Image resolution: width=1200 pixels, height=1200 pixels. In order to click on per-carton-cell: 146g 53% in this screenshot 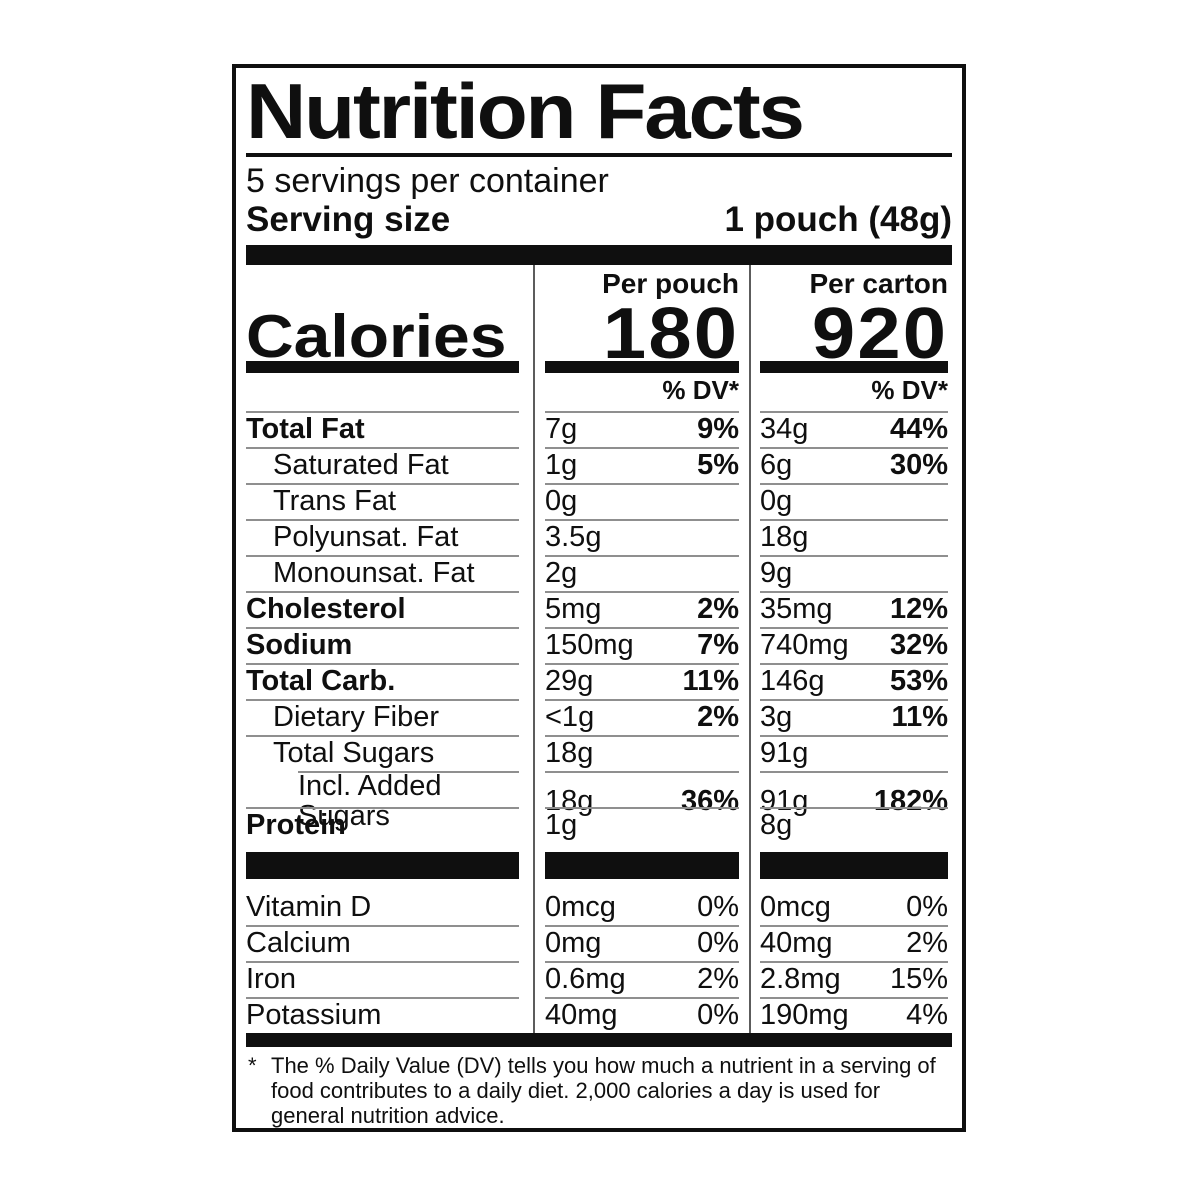, I will do `click(850, 681)`.